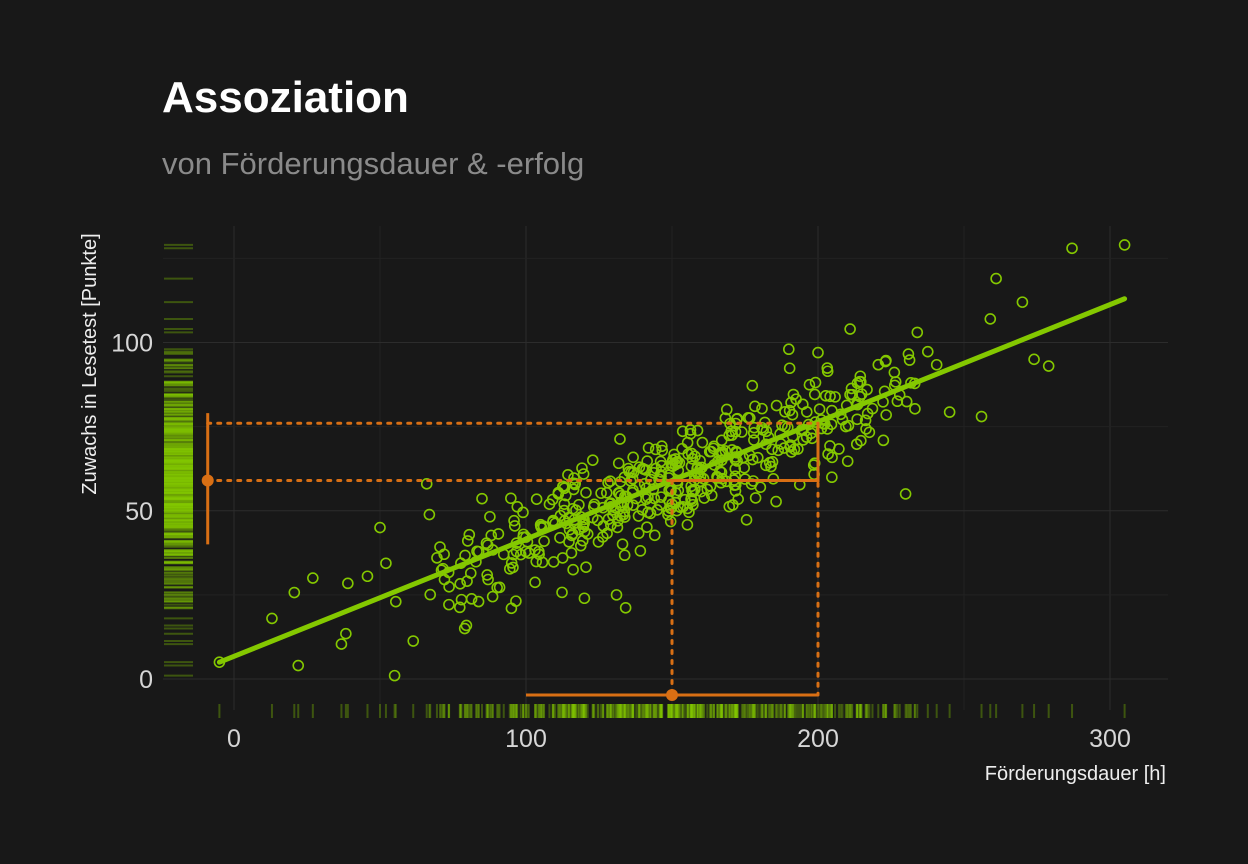 Image resolution: width=1248 pixels, height=864 pixels. Describe the element at coordinates (1075, 774) in the screenshot. I see `x-axis-title: Förderungsdauer [h]` at that location.